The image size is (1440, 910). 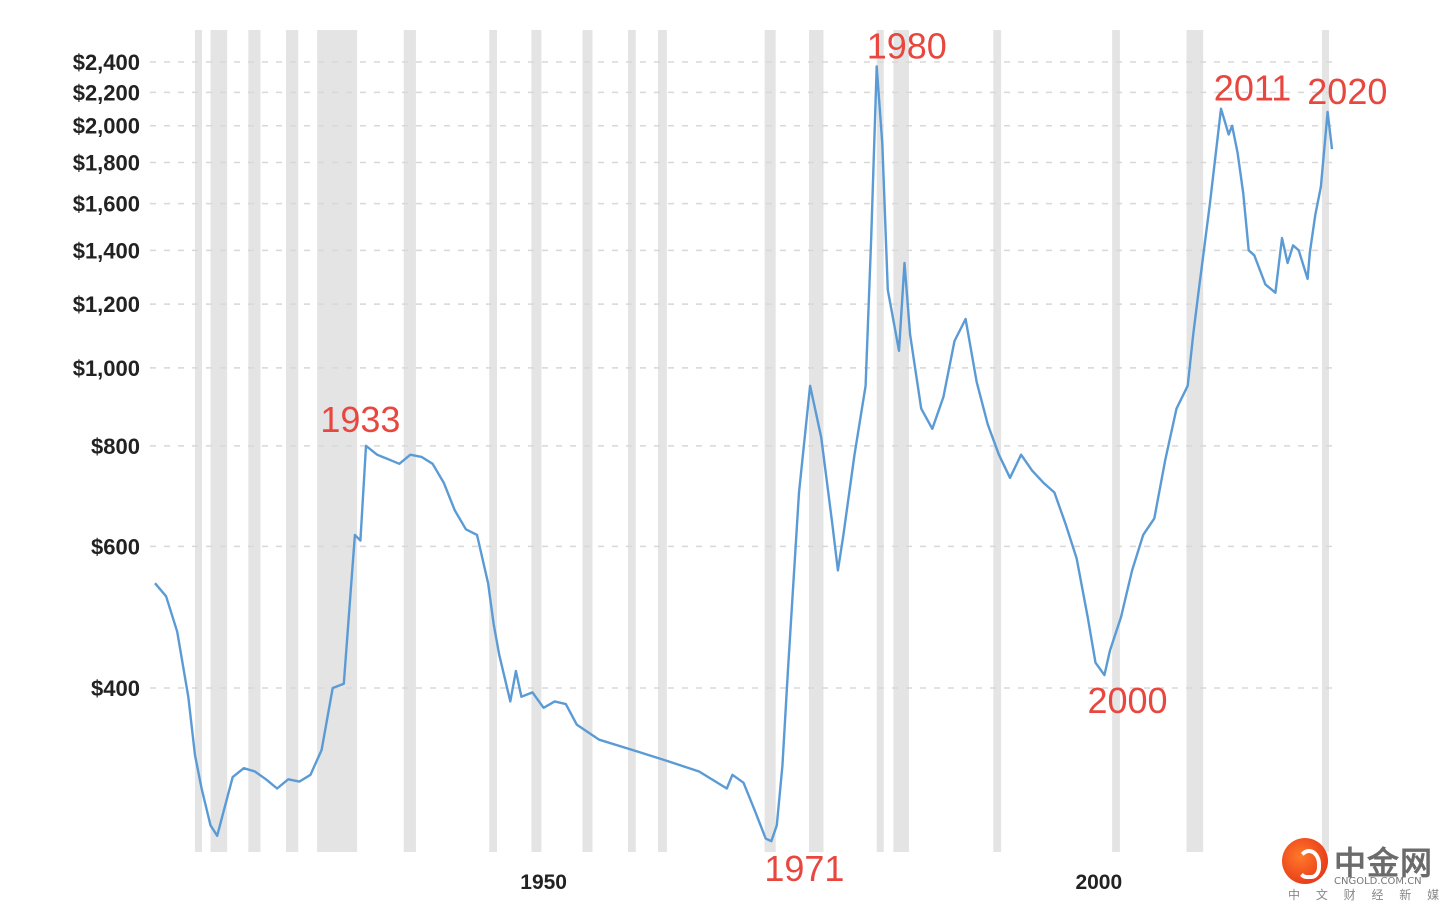 I want to click on y-tick-label: $2,000, so click(x=106, y=126).